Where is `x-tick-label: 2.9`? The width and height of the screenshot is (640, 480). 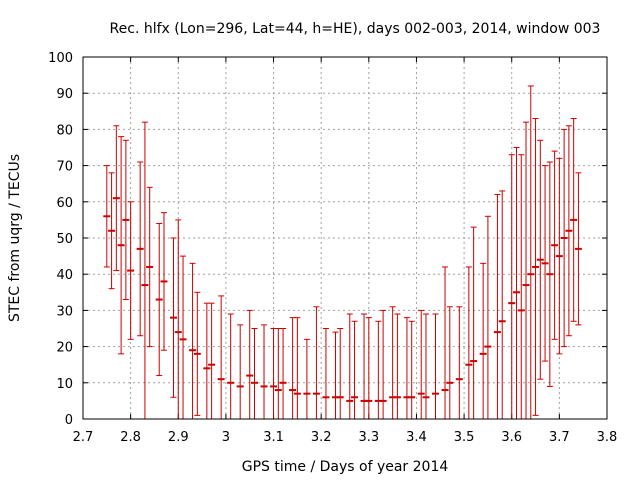 x-tick-label: 2.9 is located at coordinates (178, 437).